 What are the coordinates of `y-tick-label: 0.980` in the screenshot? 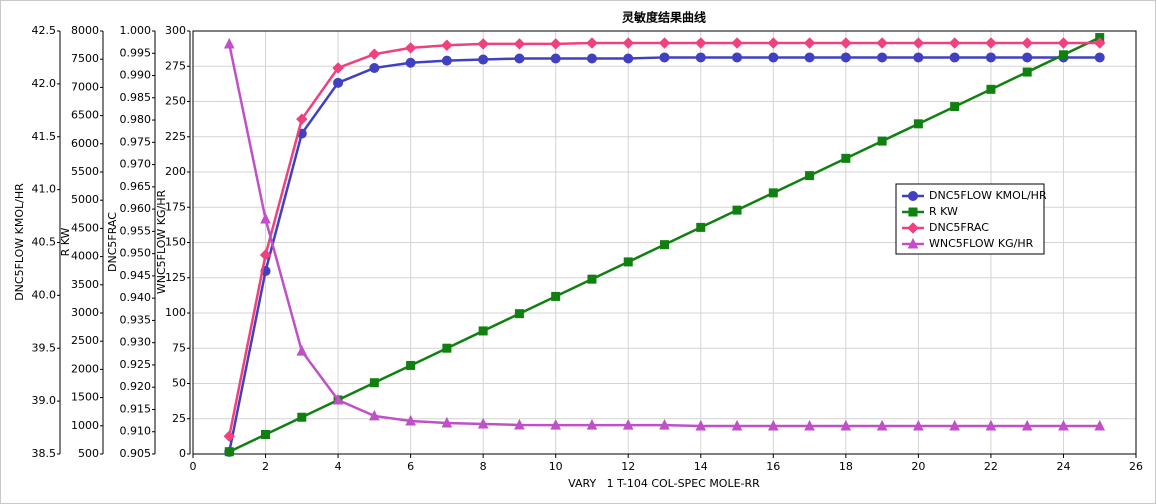 It's located at (136, 119).